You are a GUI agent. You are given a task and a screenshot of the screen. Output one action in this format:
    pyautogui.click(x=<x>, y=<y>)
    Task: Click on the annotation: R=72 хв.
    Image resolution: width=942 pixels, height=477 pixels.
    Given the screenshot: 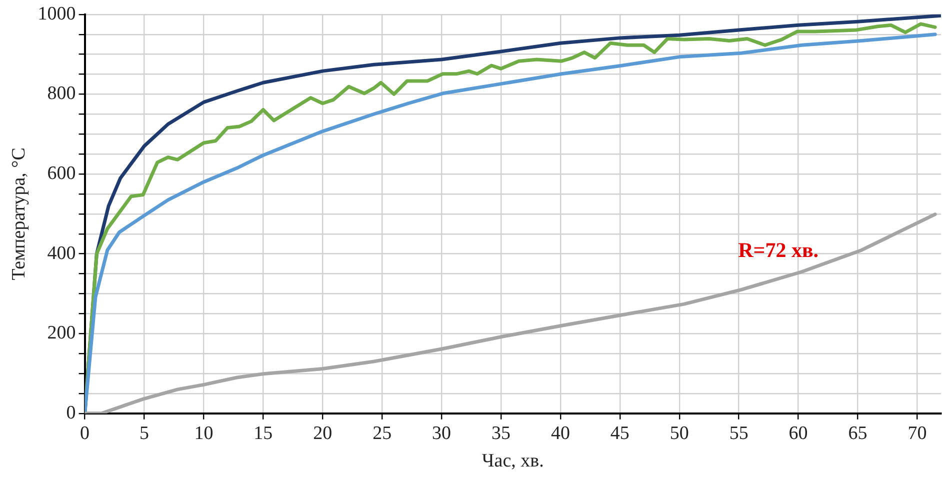 What is the action you would take?
    pyautogui.click(x=778, y=250)
    